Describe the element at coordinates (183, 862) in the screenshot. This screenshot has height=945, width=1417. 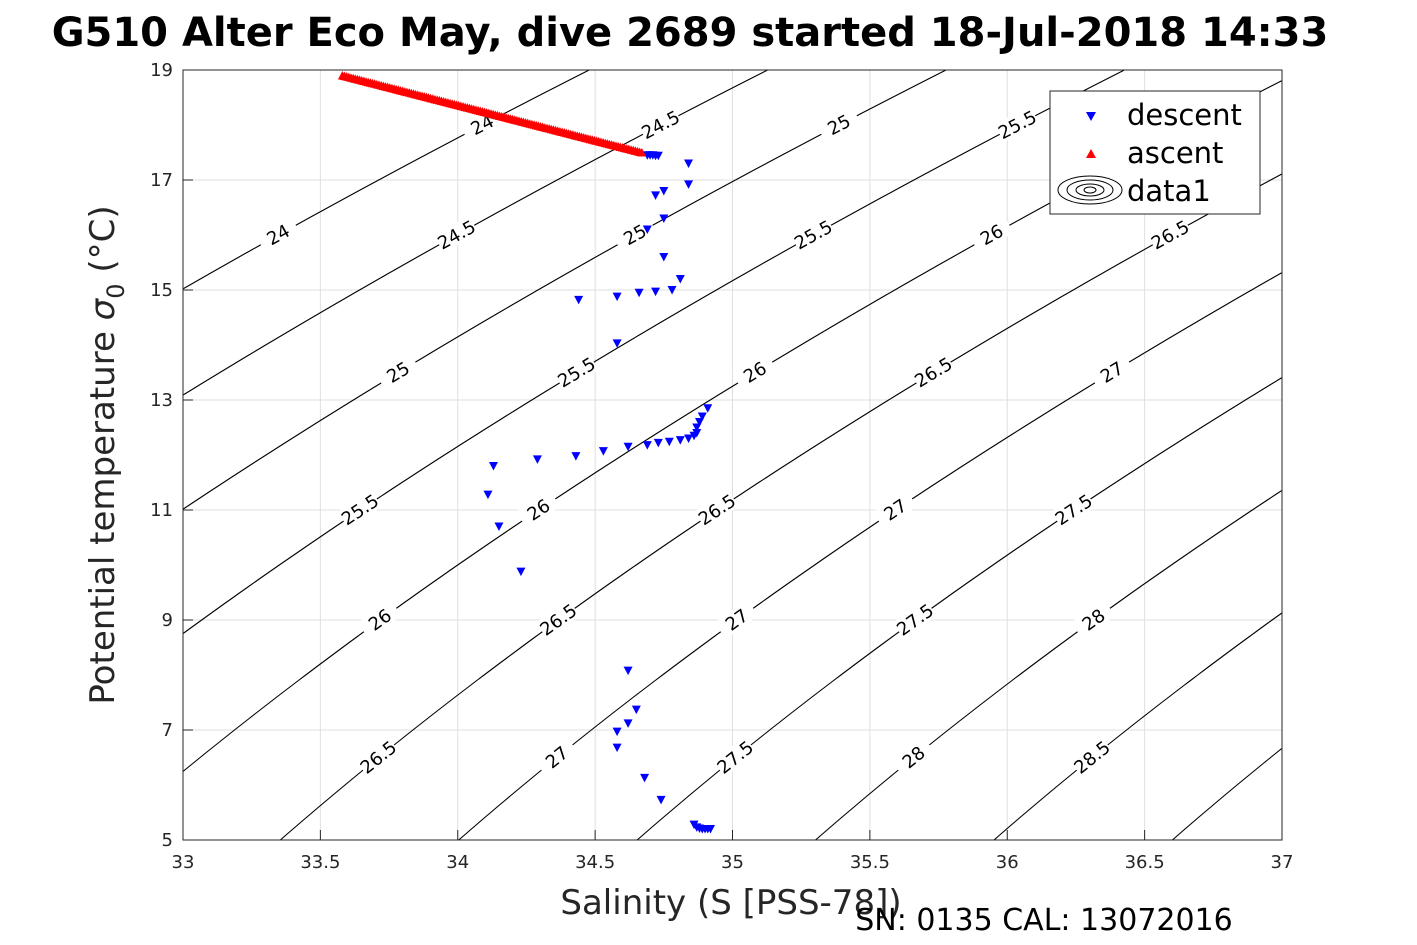
I see `x-tick-label: 33` at that location.